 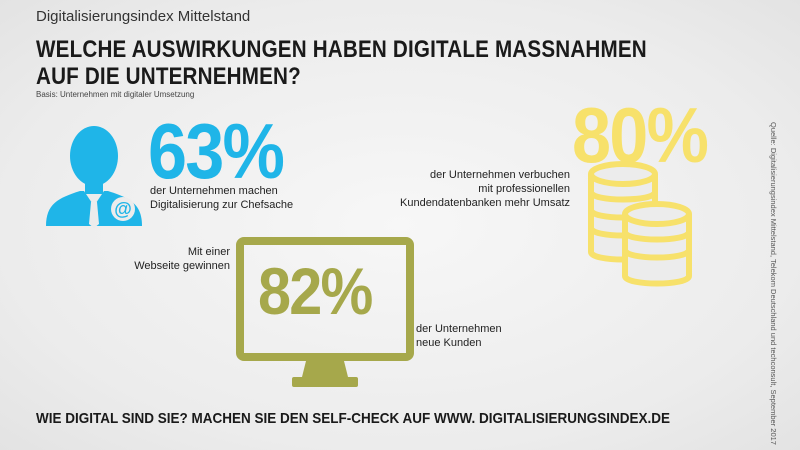 What do you see at coordinates (143, 16) in the screenshot?
I see `kicker-label: Digitalisierungsindex Mittelstand` at bounding box center [143, 16].